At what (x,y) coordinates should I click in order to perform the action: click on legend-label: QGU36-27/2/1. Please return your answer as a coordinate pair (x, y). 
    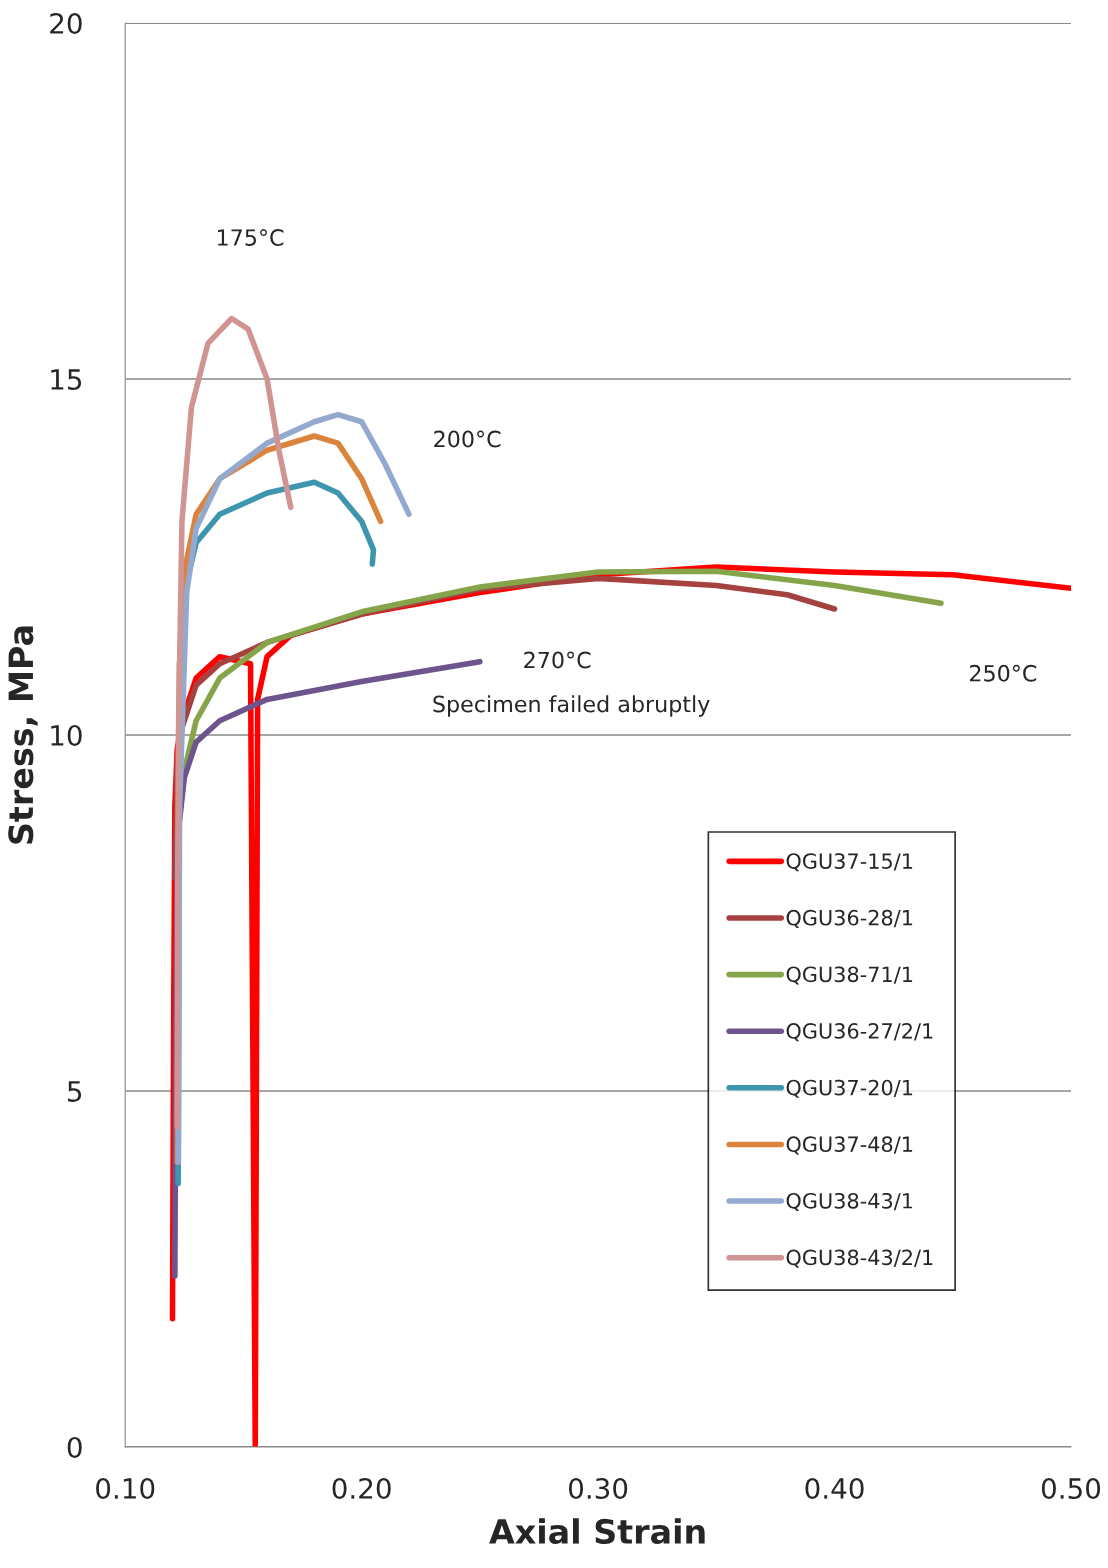
    Looking at the image, I should click on (859, 1032).